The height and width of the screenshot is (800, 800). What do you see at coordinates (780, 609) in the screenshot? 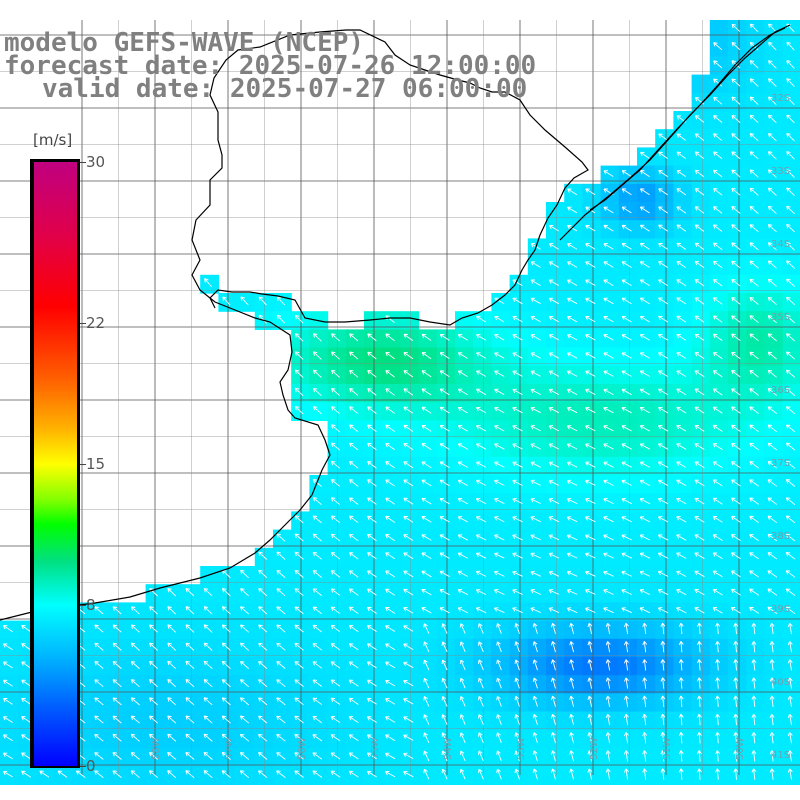
I see `lat-label-39S: 39S` at bounding box center [780, 609].